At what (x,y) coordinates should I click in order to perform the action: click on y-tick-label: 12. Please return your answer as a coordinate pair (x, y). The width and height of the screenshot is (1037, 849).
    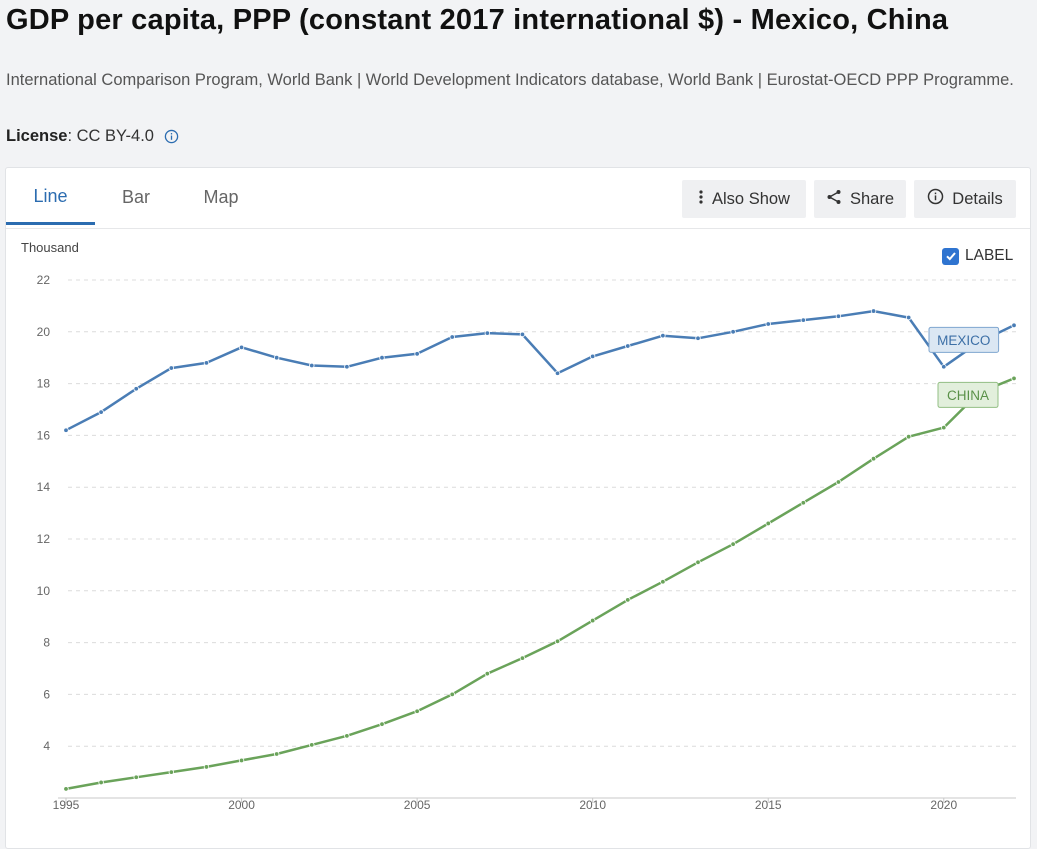
    Looking at the image, I should click on (44, 539).